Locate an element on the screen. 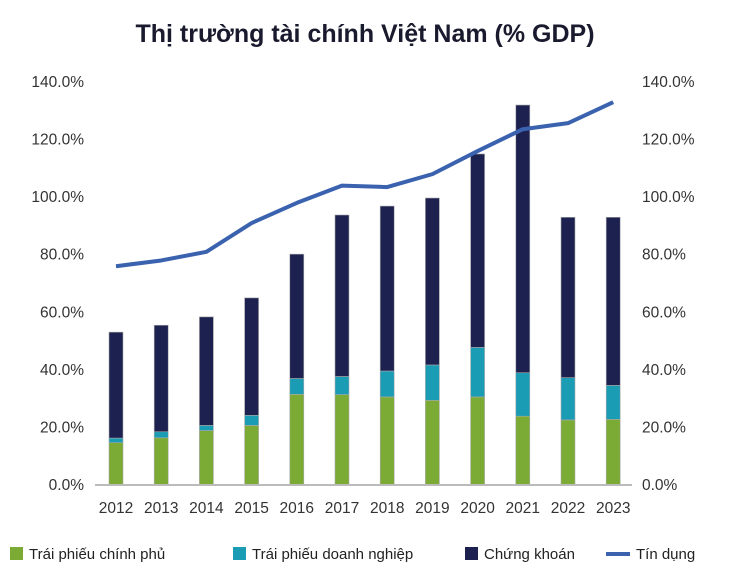 This screenshot has height=586, width=730. y2-tick-label: 120.0% is located at coordinates (668, 140).